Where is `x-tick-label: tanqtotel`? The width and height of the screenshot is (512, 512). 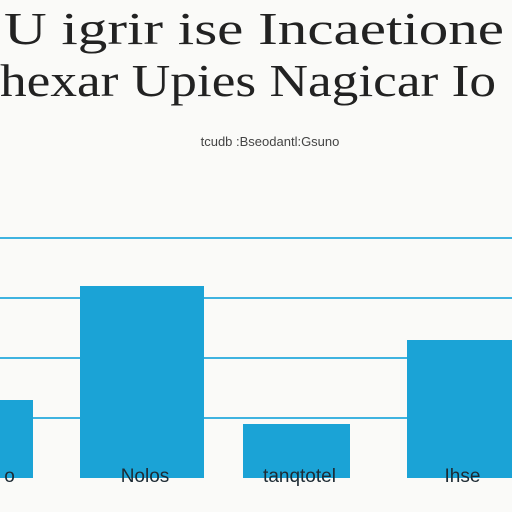 x-tick-label: tanqtotel is located at coordinates (299, 476).